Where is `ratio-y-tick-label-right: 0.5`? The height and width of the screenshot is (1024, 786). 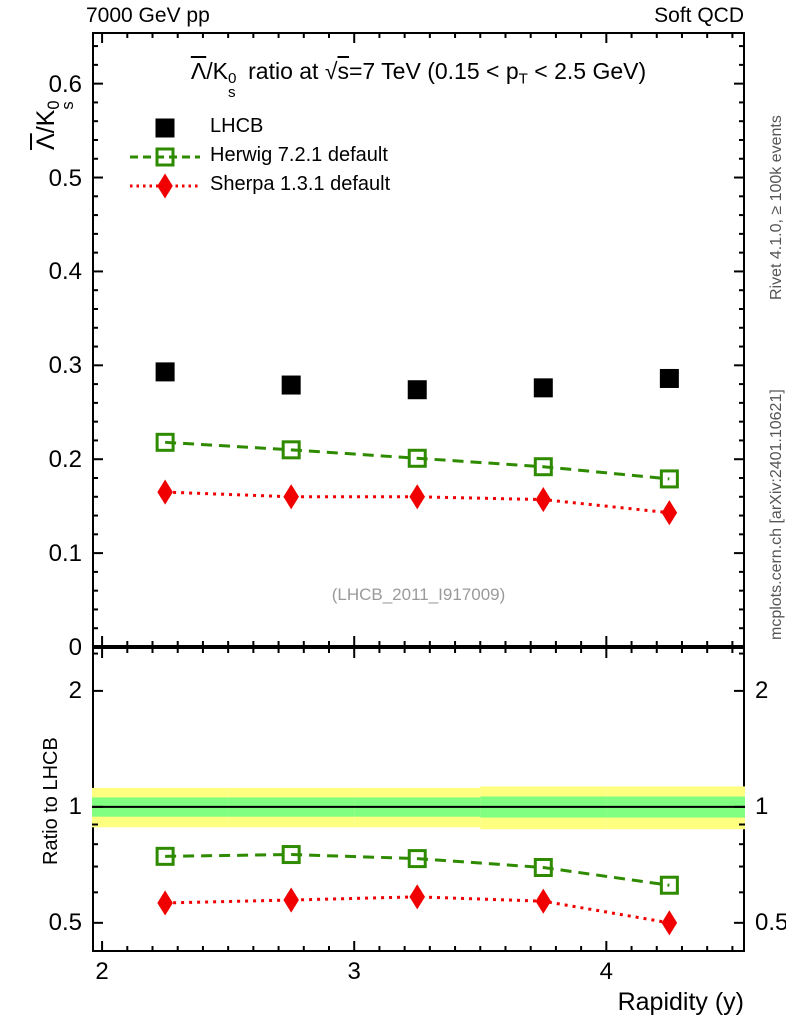
ratio-y-tick-label-right: 0.5 is located at coordinates (770, 922).